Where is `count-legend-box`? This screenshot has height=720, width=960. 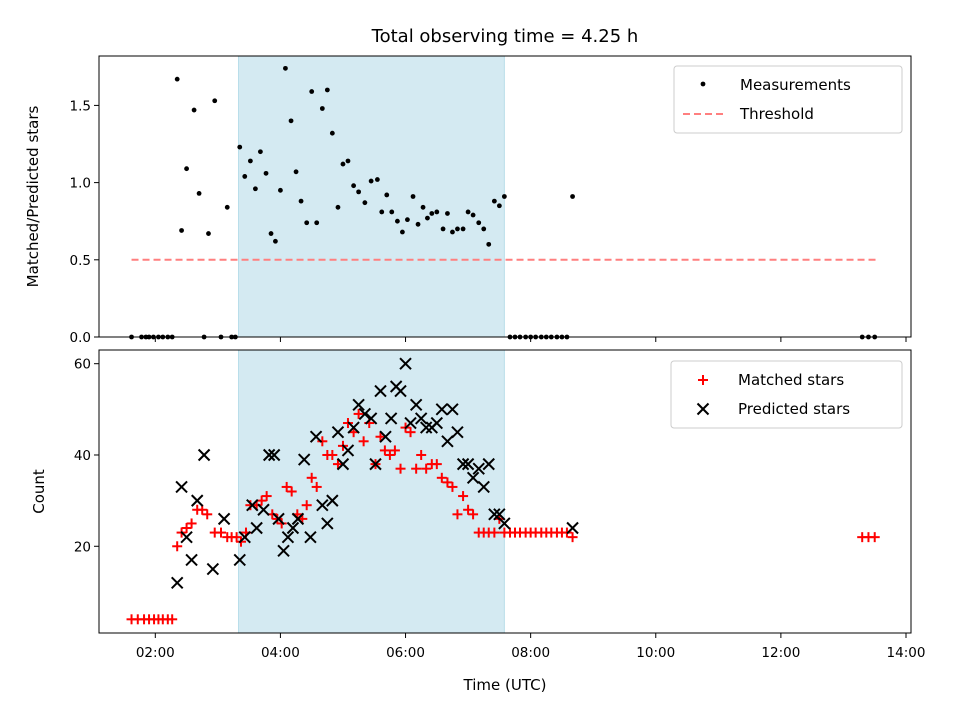 count-legend-box is located at coordinates (786, 394).